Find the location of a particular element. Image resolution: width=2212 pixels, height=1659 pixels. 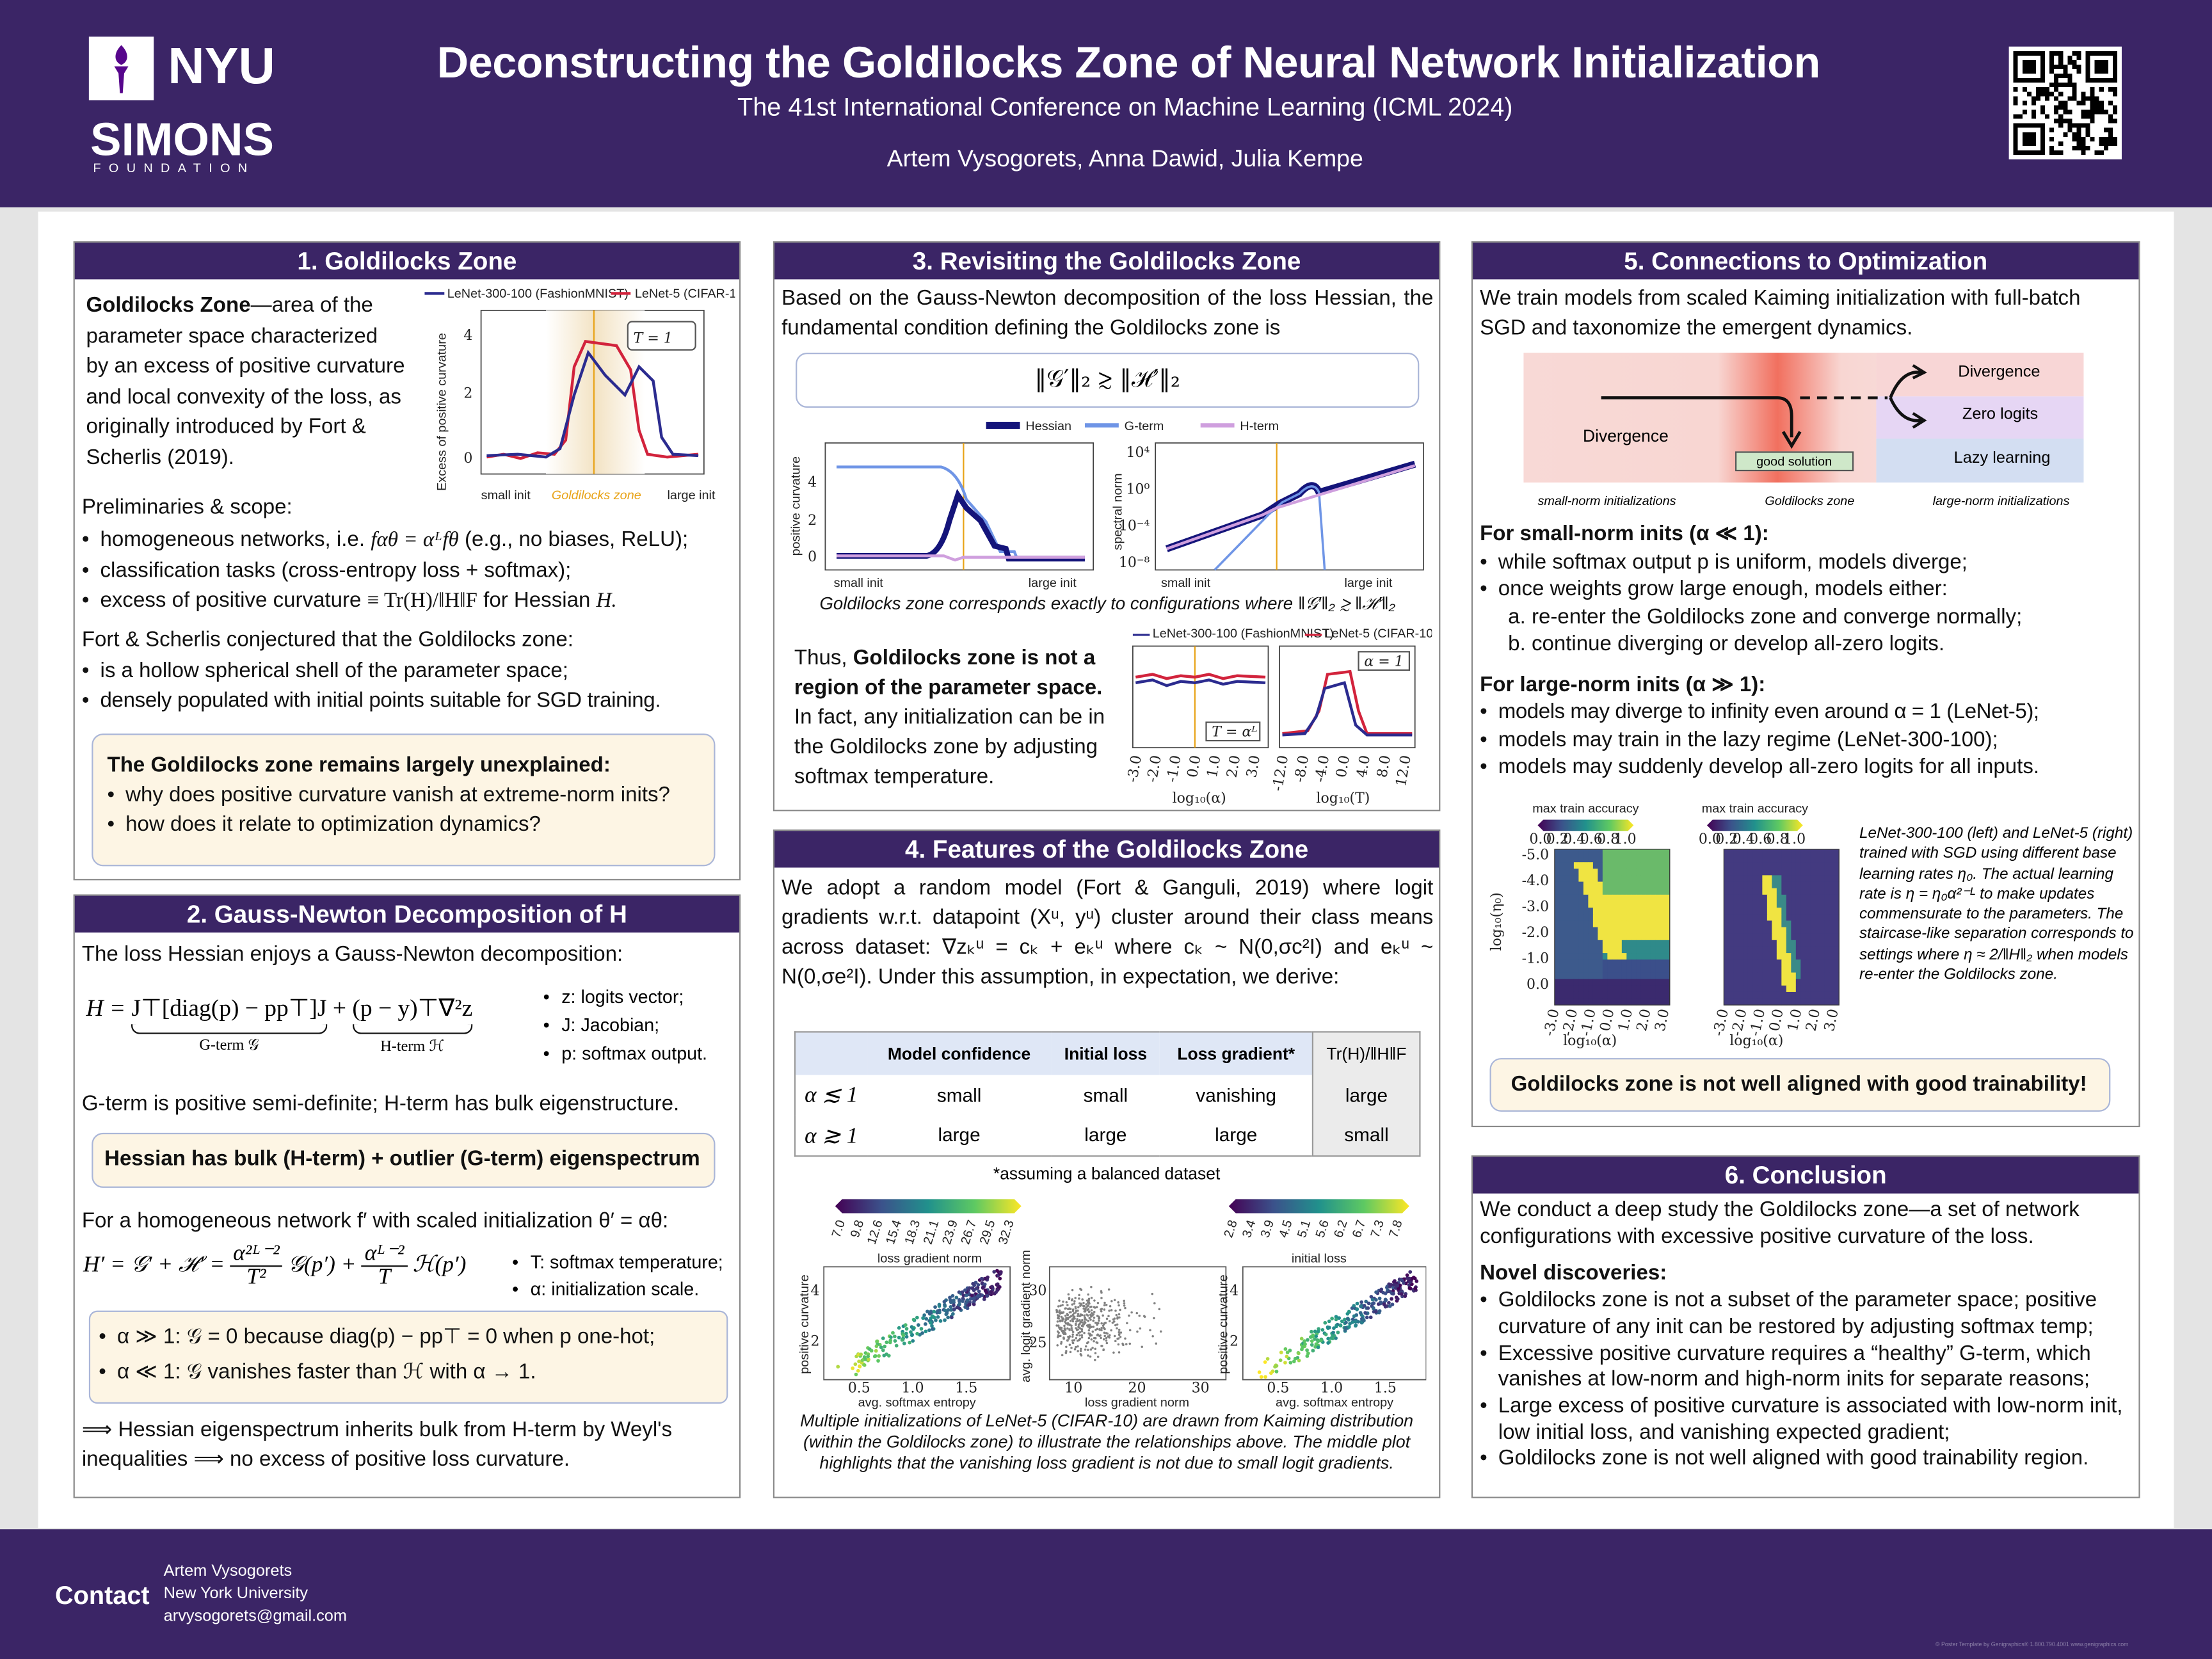

section-title: 6. Conclusion is located at coordinates (1806, 1175).